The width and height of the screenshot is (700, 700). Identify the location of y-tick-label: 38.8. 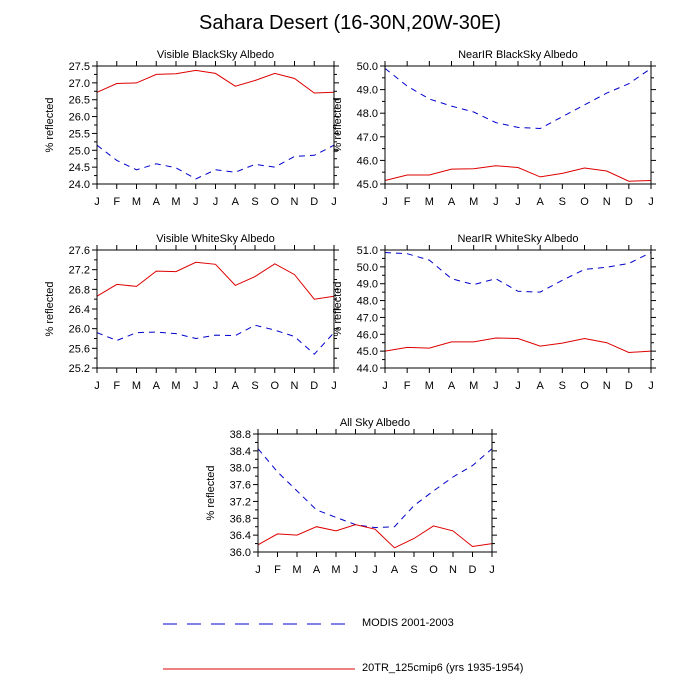
(240, 435).